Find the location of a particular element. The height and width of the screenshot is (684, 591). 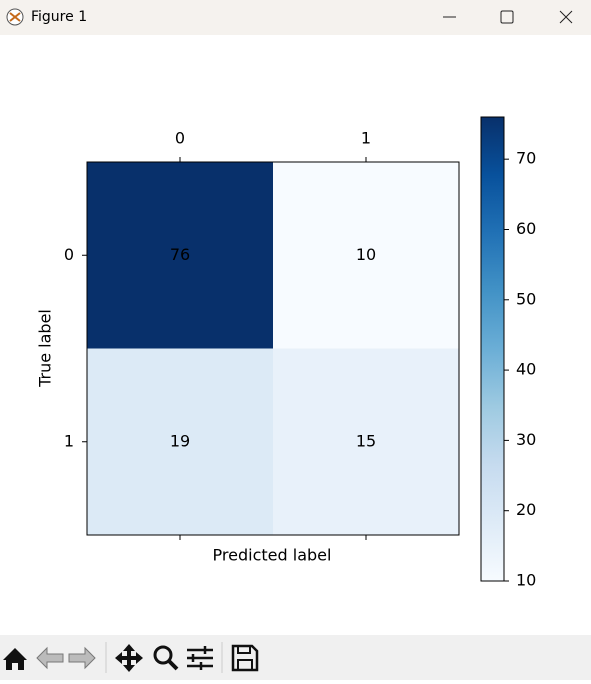

zoom-button is located at coordinates (166, 658).